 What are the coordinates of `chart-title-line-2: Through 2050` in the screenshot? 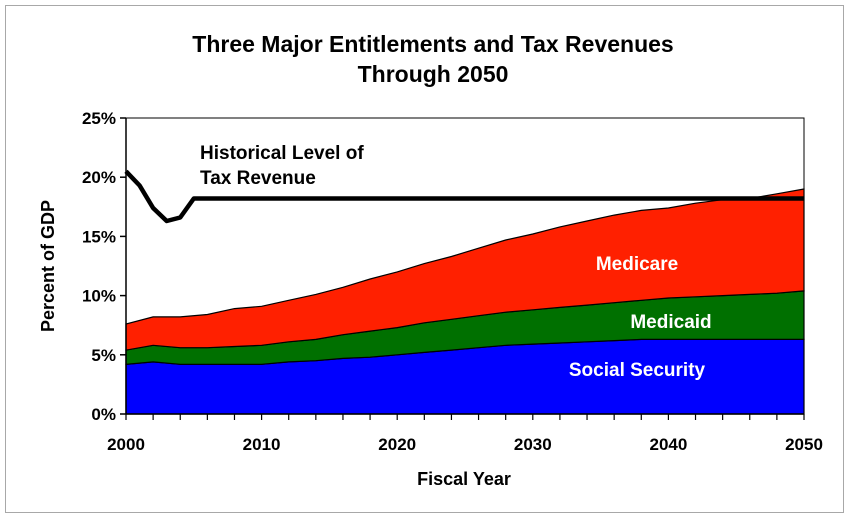 It's located at (433, 74).